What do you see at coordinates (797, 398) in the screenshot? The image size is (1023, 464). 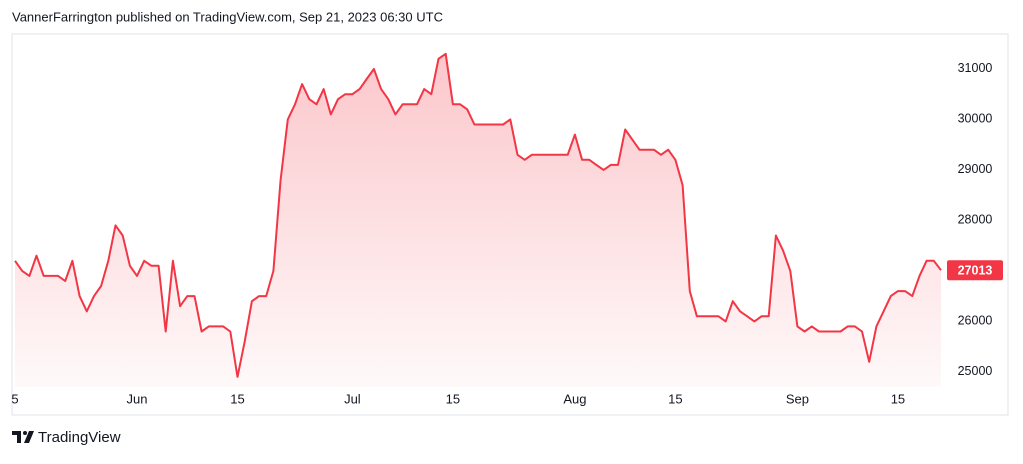 I see `x-tick-label: Sep` at bounding box center [797, 398].